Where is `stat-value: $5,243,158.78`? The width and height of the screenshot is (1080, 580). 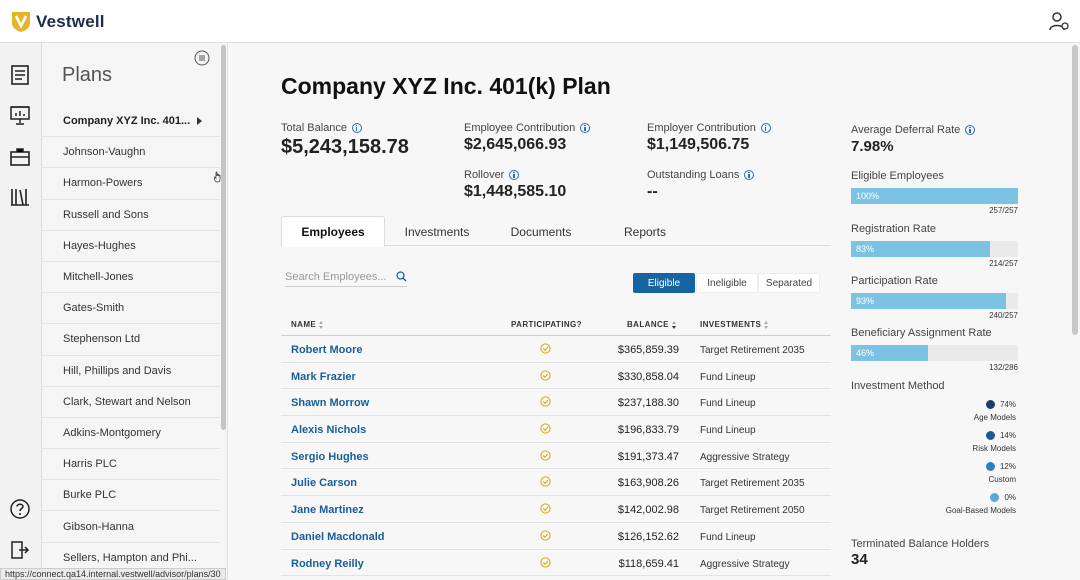
stat-value: $5,243,158.78 is located at coordinates (345, 147).